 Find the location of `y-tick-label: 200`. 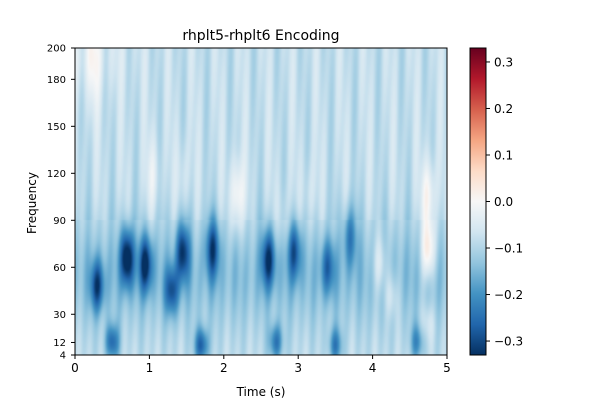

y-tick-label: 200 is located at coordinates (56, 49).